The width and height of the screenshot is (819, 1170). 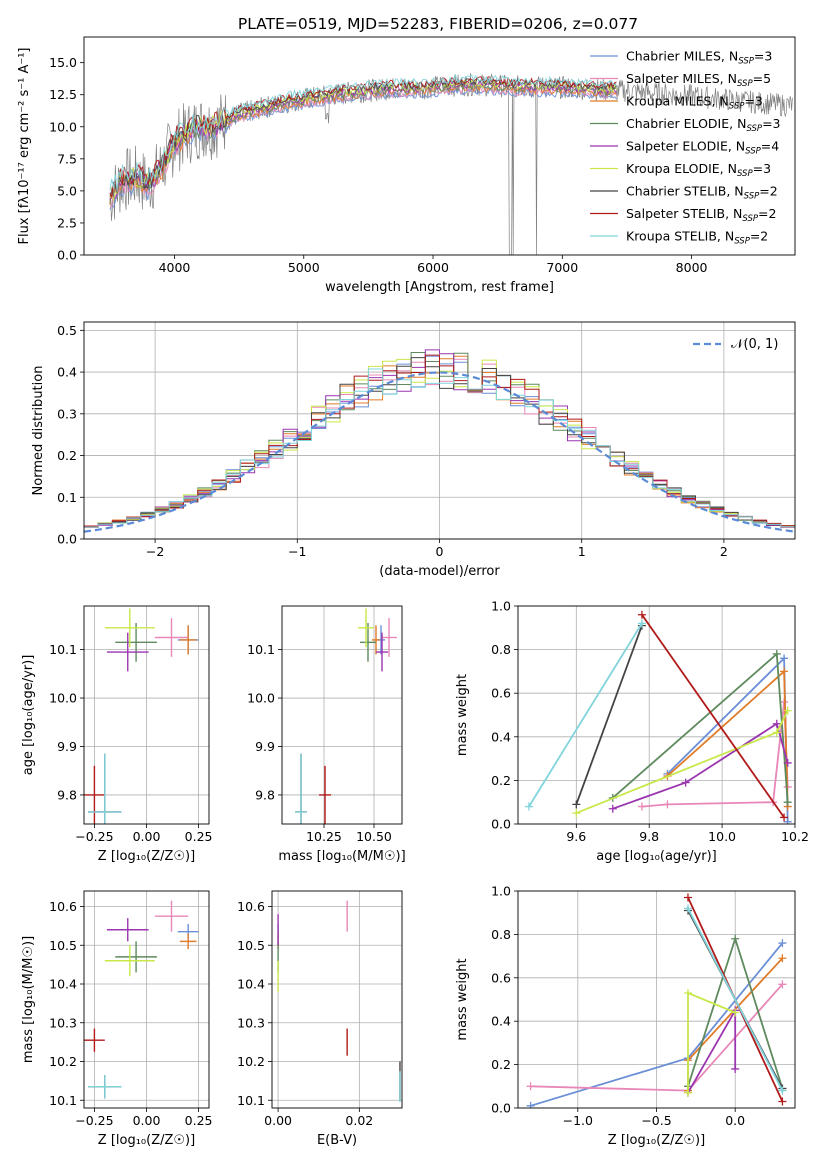 I want to click on point-salpeter-miles, so click(x=171, y=637).